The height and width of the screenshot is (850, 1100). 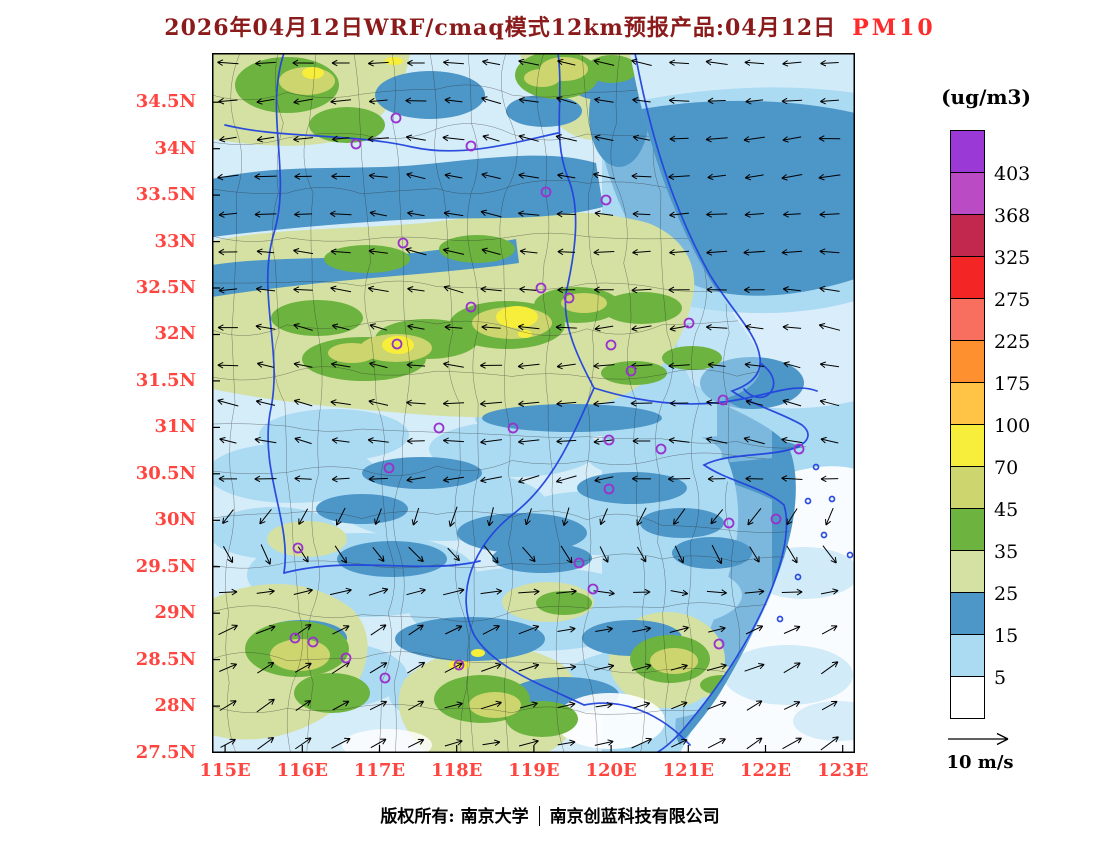 I want to click on x-tick-label: 116E, so click(x=302, y=770).